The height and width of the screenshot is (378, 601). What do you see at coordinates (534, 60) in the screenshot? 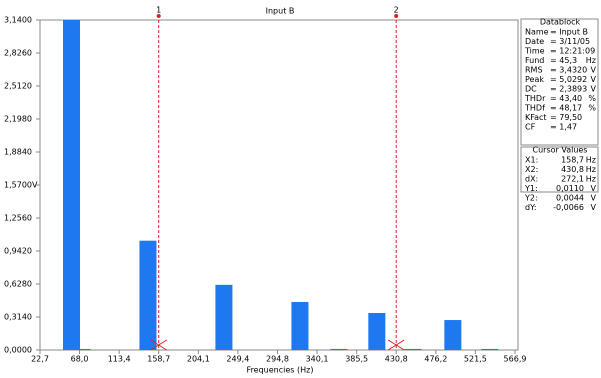
I see `panel-label: Fund` at bounding box center [534, 60].